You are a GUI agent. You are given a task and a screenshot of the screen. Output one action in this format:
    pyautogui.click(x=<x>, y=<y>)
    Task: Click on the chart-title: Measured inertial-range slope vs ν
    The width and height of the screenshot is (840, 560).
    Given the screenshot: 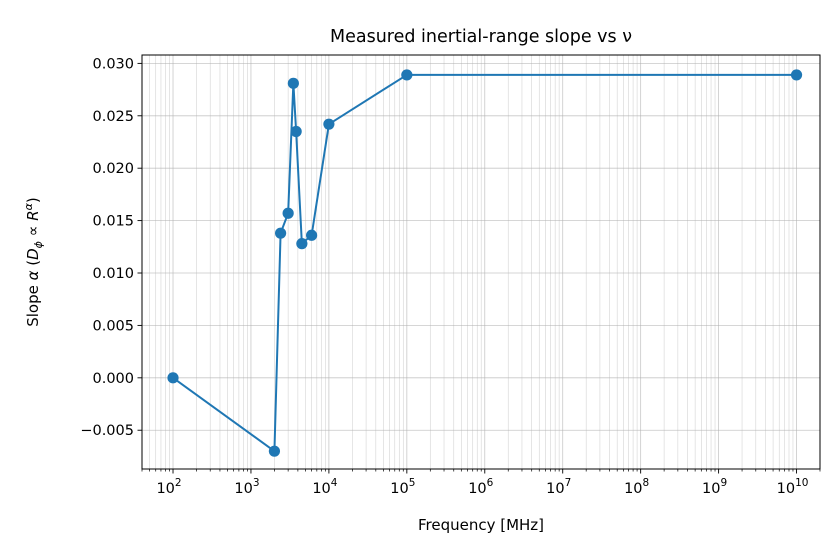 What is the action you would take?
    pyautogui.click(x=481, y=37)
    